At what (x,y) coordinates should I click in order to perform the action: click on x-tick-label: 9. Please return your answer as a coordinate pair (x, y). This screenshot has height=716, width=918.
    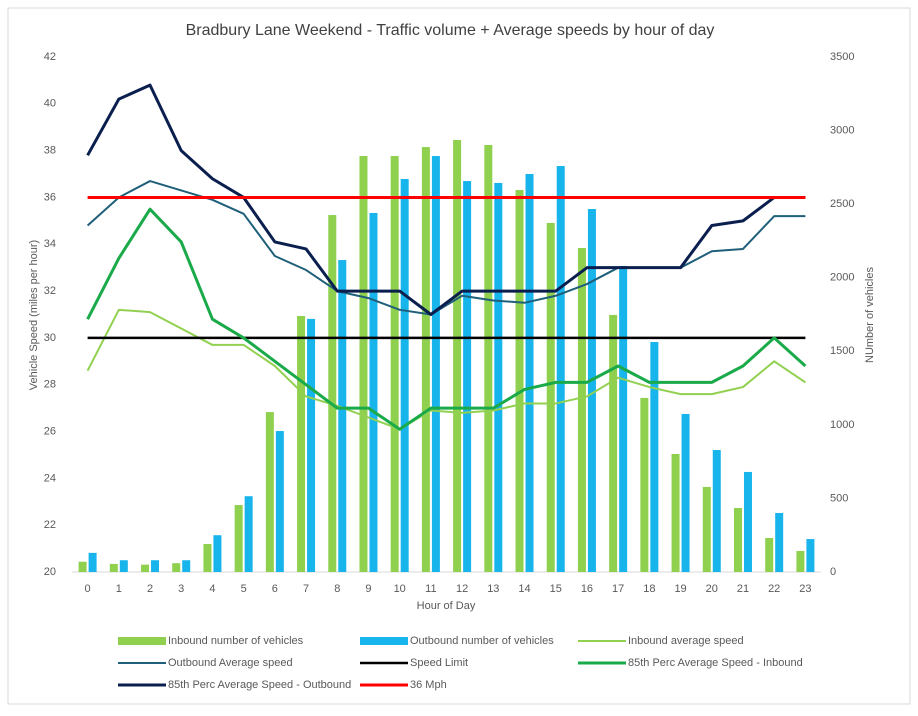
    Looking at the image, I should click on (368, 589).